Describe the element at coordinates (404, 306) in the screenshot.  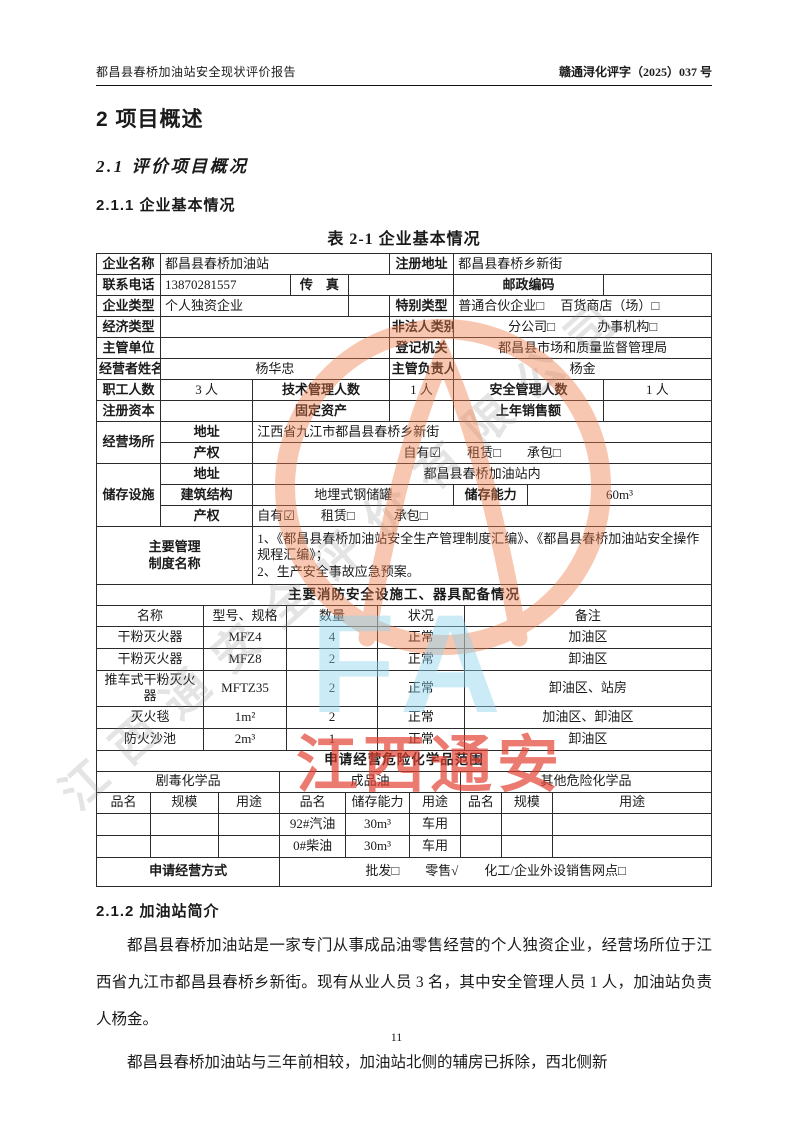
I see `table-row: 企业类型 个人独资企业 特别类型 普通合伙企业□ 百货商店（场）□` at that location.